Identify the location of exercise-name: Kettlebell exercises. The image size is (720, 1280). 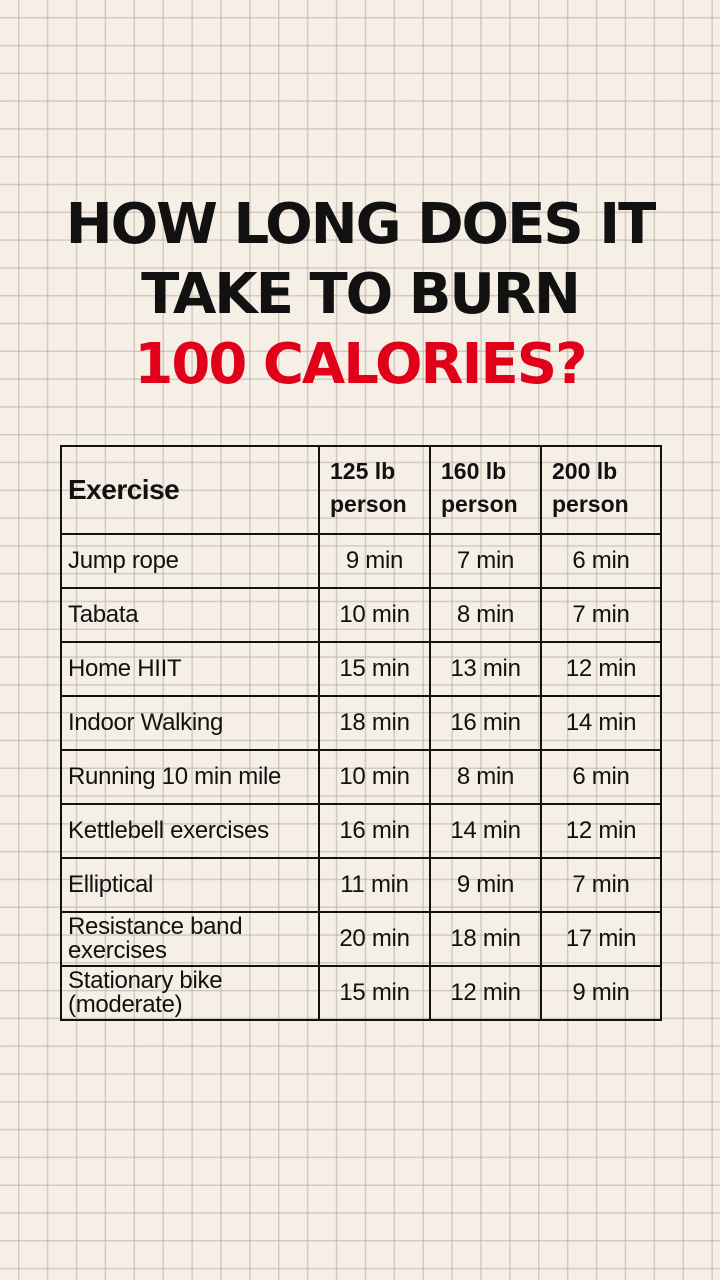
(190, 831).